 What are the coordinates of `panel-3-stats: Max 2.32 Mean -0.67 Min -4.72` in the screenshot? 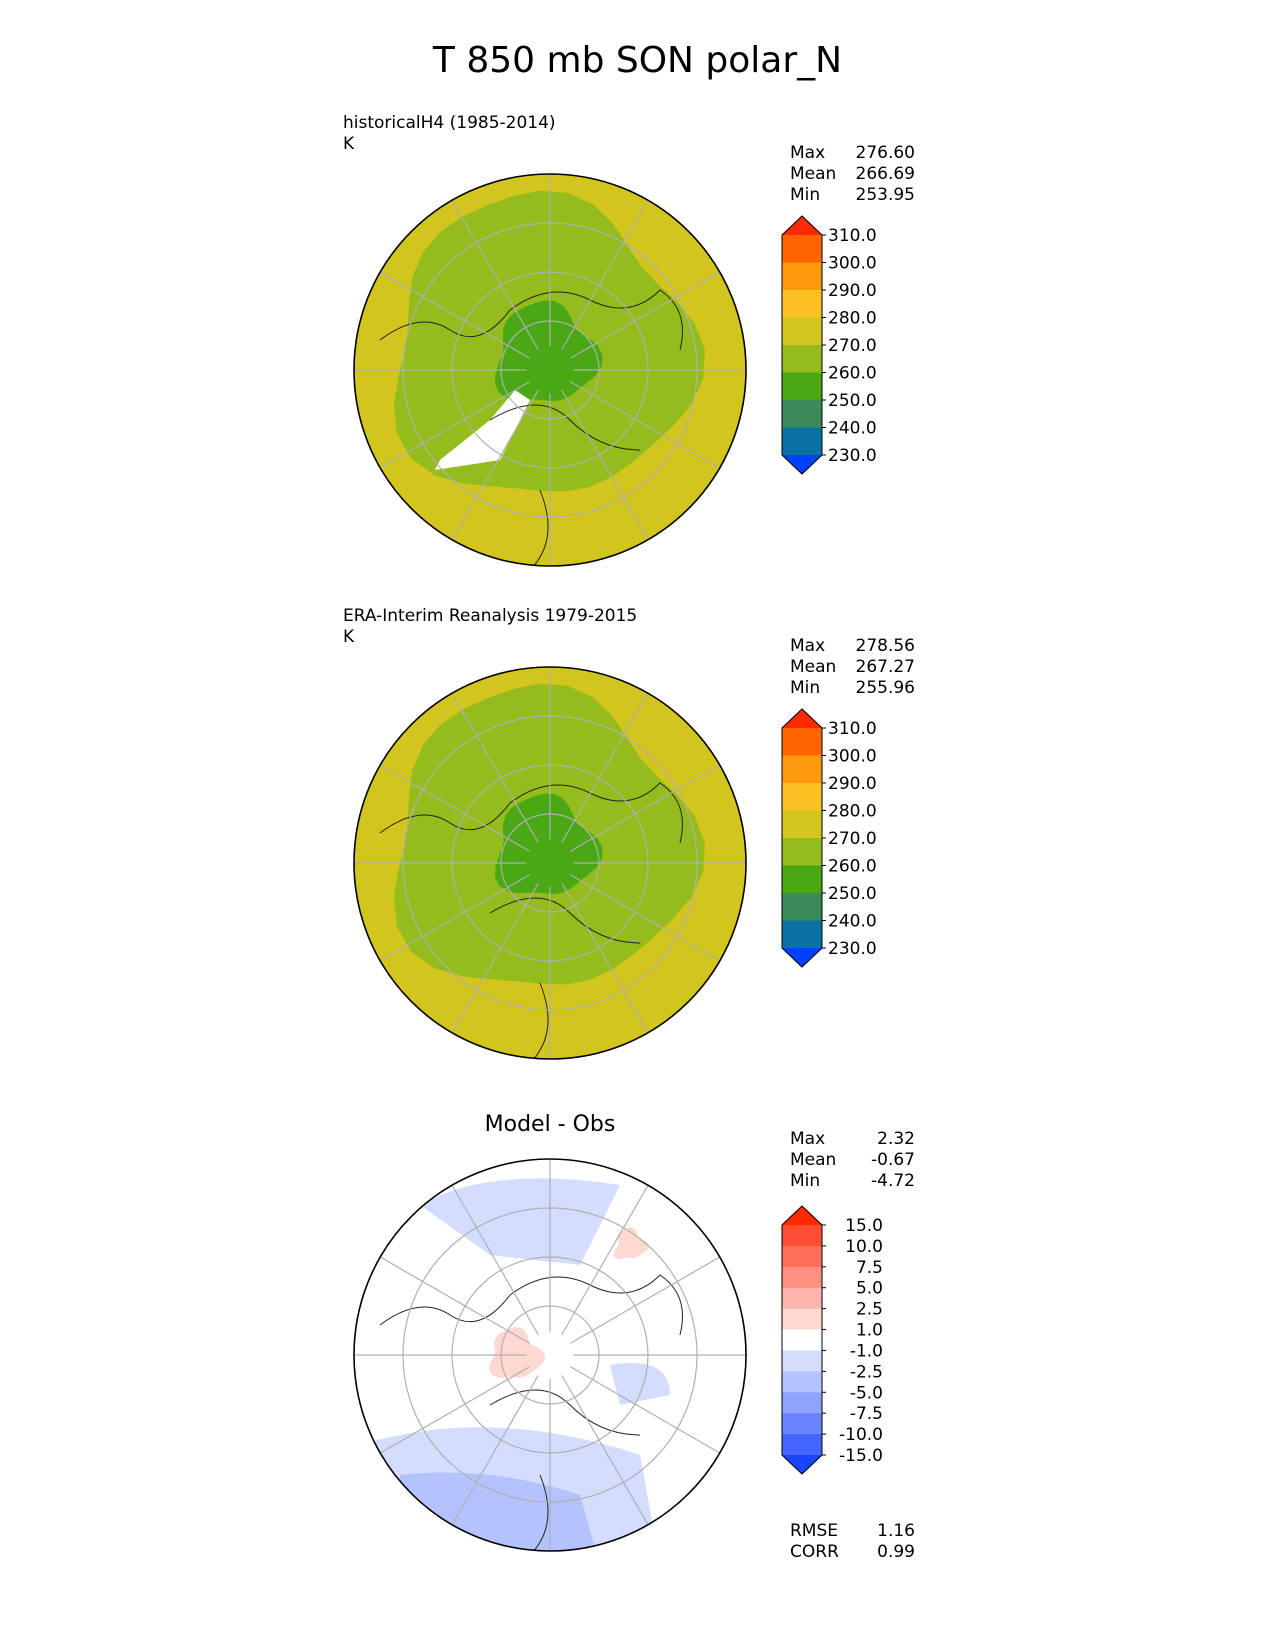 It's located at (852, 1160).